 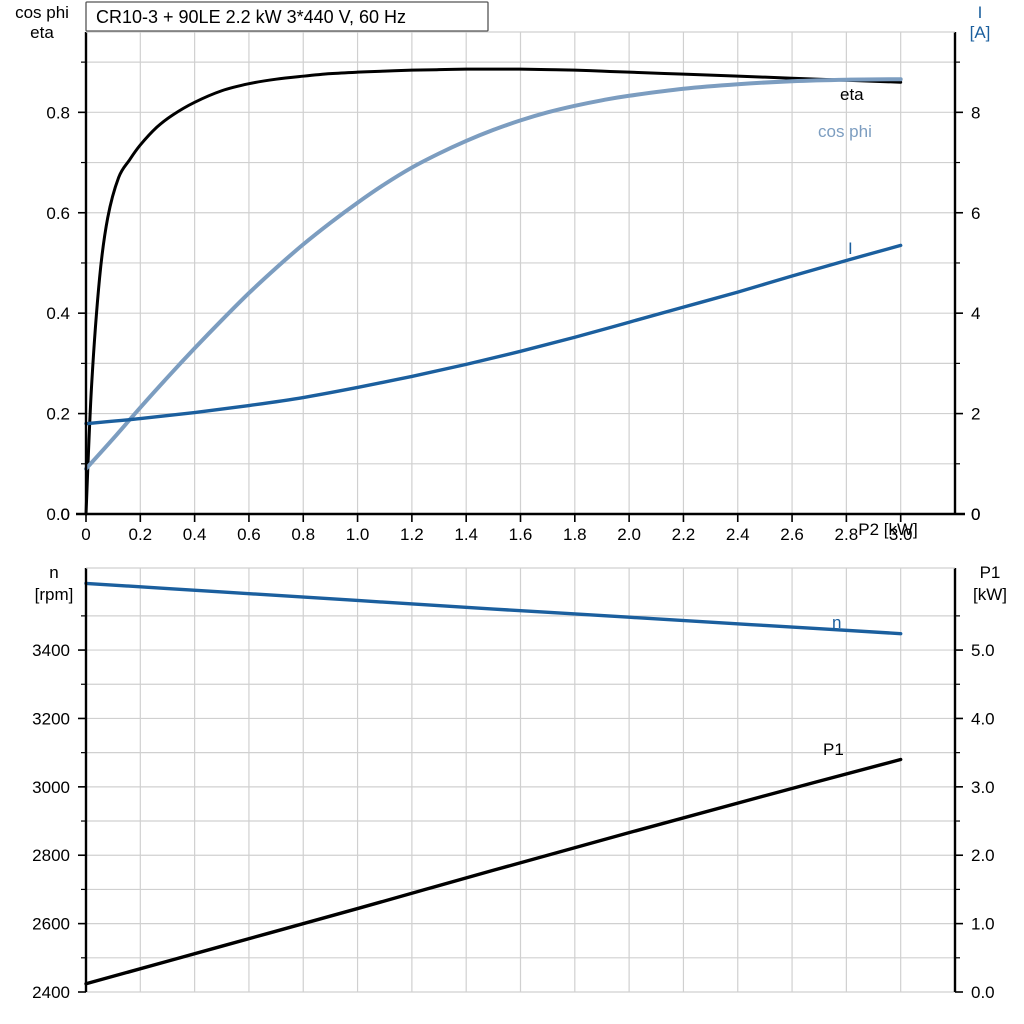 I want to click on bottom-right-axis-title-line2: [kW], so click(x=990, y=594).